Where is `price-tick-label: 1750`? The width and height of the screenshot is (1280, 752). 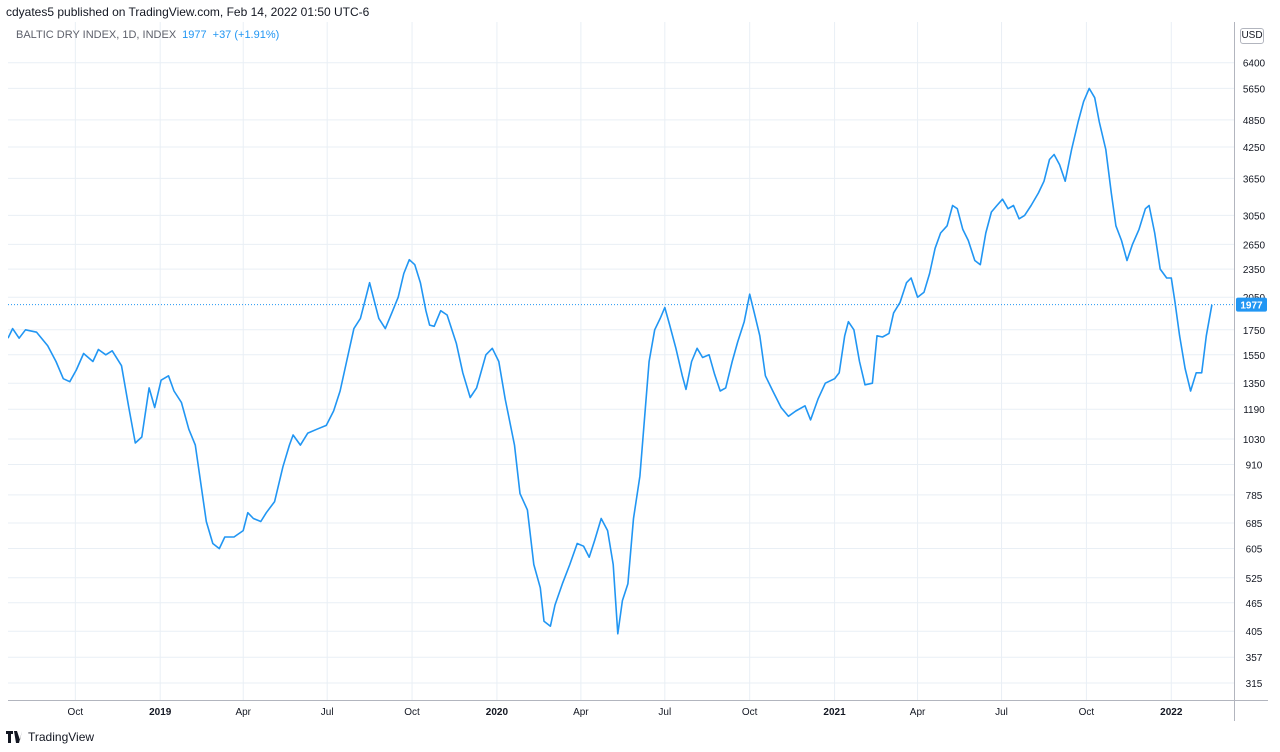 price-tick-label: 1750 is located at coordinates (1254, 331).